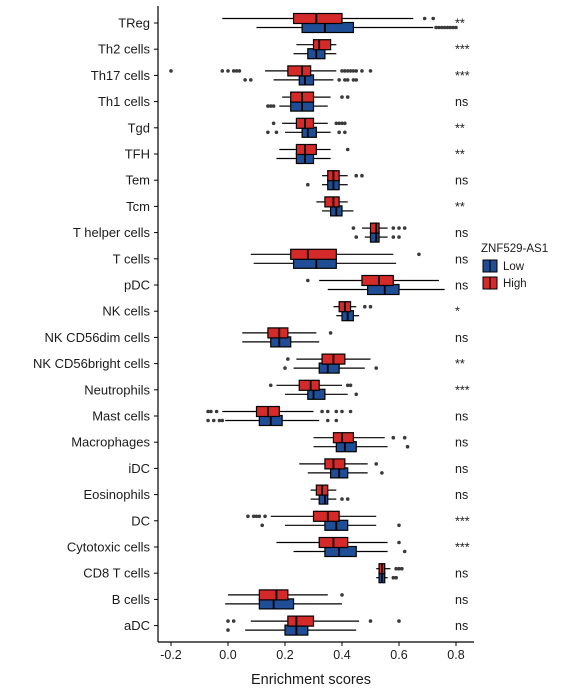 The width and height of the screenshot is (576, 689). What do you see at coordinates (290, 258) in the screenshot?
I see `category-row: T cells ns` at bounding box center [290, 258].